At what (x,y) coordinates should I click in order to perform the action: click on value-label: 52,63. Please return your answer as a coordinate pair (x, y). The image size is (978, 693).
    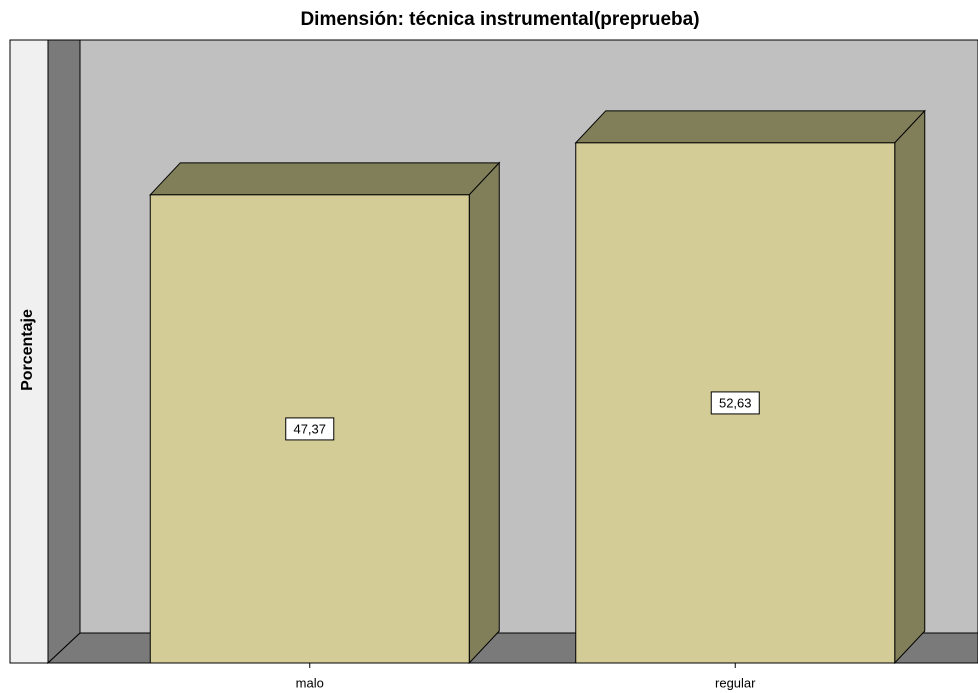
    Looking at the image, I should click on (735, 402).